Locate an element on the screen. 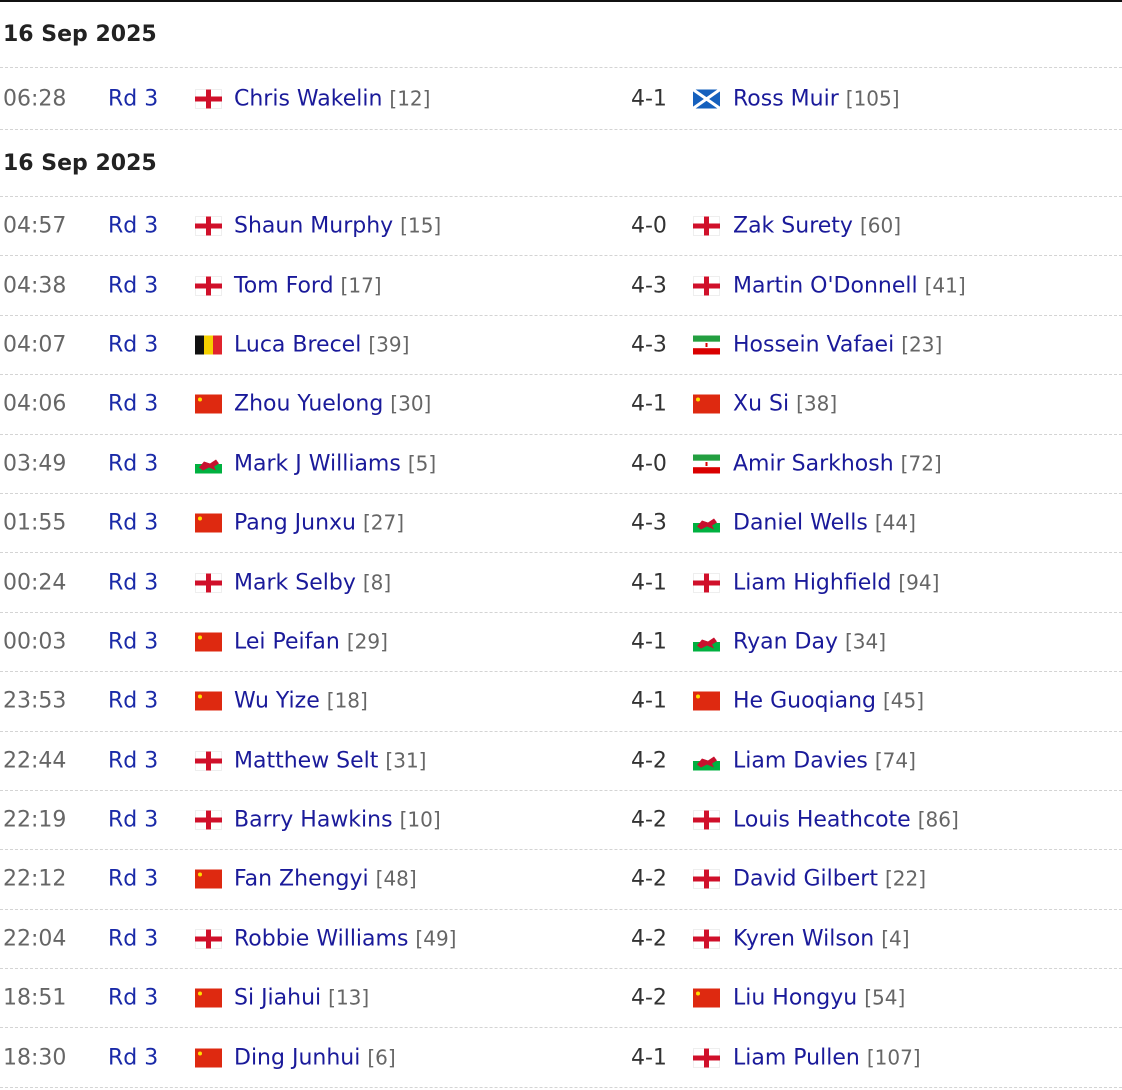 Image resolution: width=1122 pixels, height=1090 pixels. player1-name-link: Chris Wakelin is located at coordinates (308, 98).